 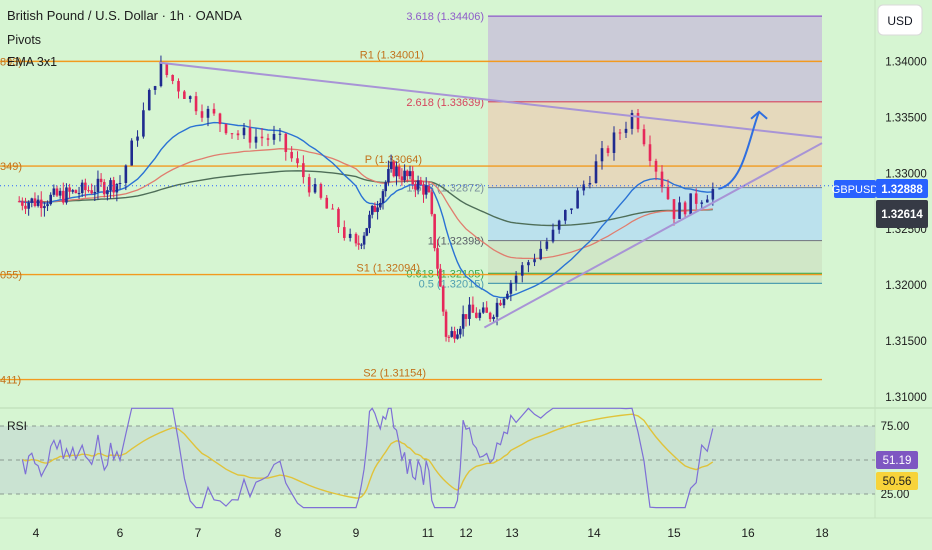 What do you see at coordinates (674, 533) in the screenshot?
I see `time-tick-label: 15` at bounding box center [674, 533].